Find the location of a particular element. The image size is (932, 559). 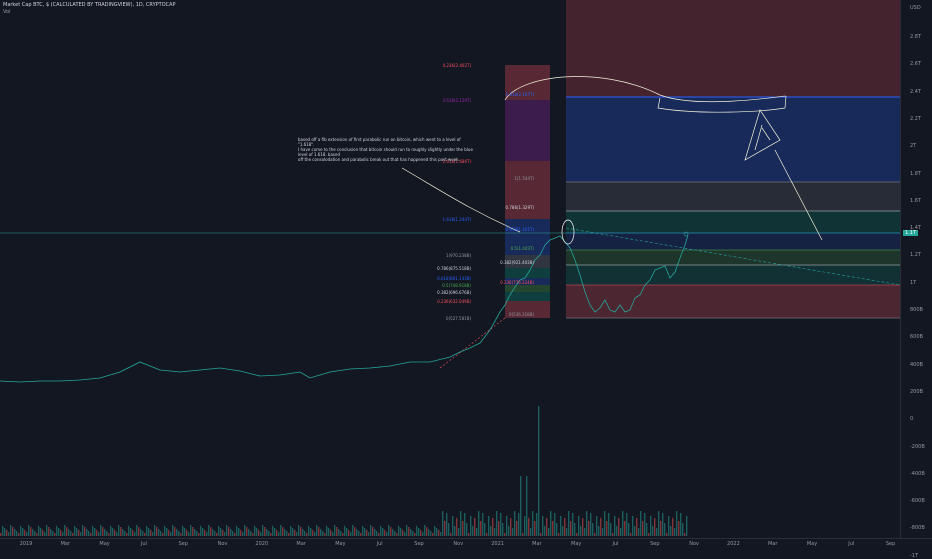

volume-legend: Vol is located at coordinates (7, 12).